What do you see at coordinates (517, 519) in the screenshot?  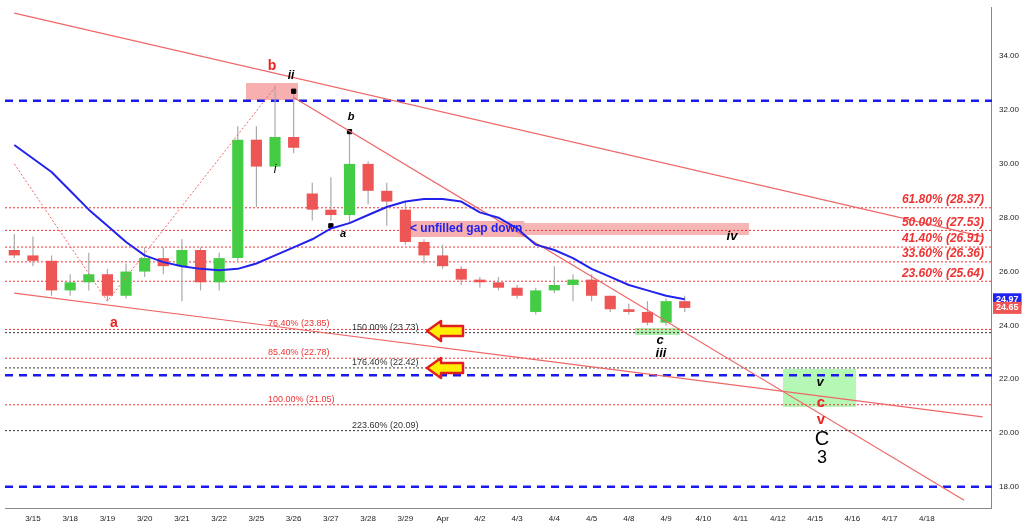 I see `x-tick-label: 4/3` at bounding box center [517, 519].